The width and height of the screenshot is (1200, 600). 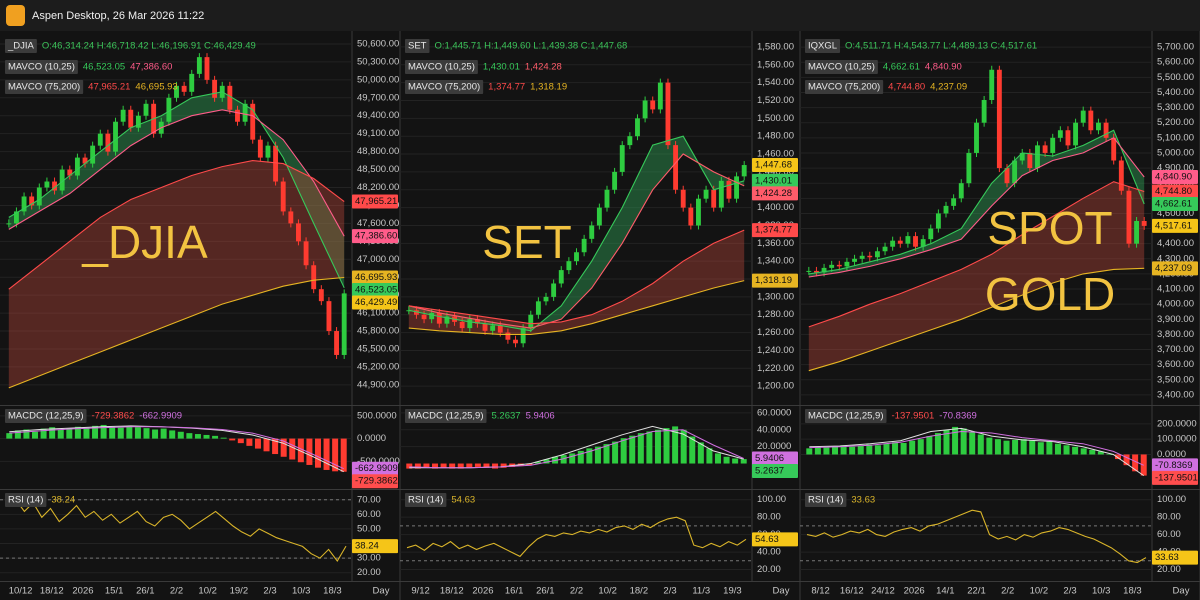 What do you see at coordinates (540, 416) in the screenshot?
I see `legend-value: 5.9406` at bounding box center [540, 416].